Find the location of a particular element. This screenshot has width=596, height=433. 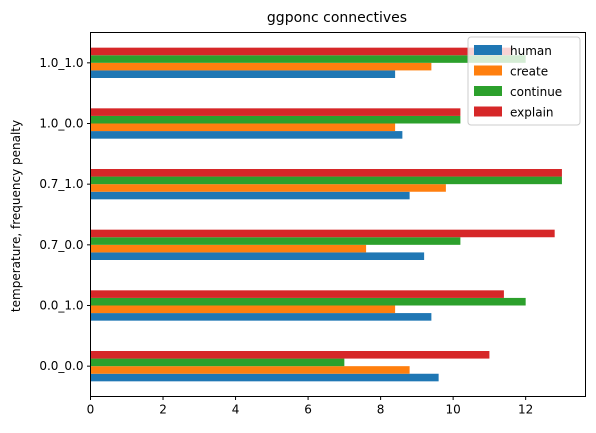

bar-explain-0.7_1.0 is located at coordinates (326, 173).